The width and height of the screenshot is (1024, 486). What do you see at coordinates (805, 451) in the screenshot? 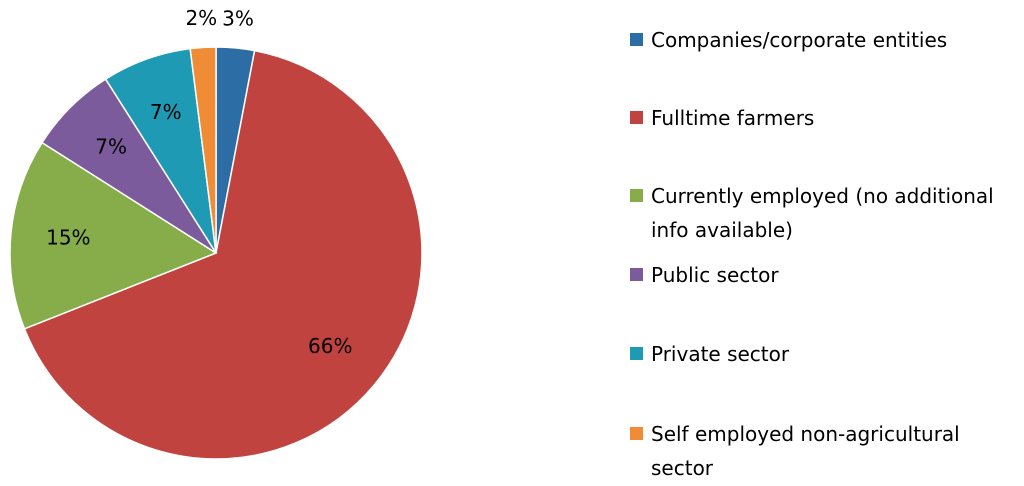
I see `legend-label: Self employed non-agricultural sector` at bounding box center [805, 451].